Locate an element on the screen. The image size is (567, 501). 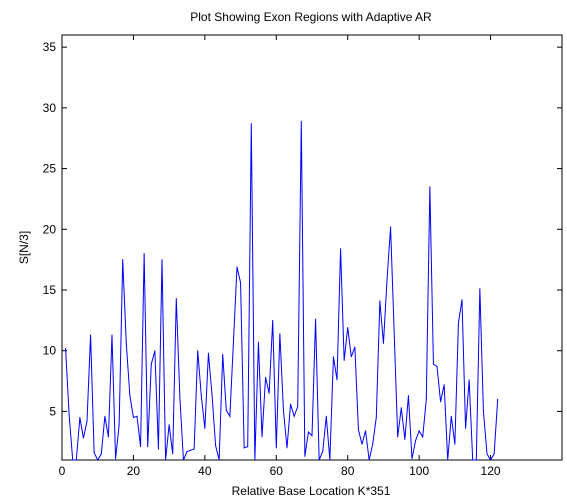
x-tick-label: 80 is located at coordinates (348, 471).